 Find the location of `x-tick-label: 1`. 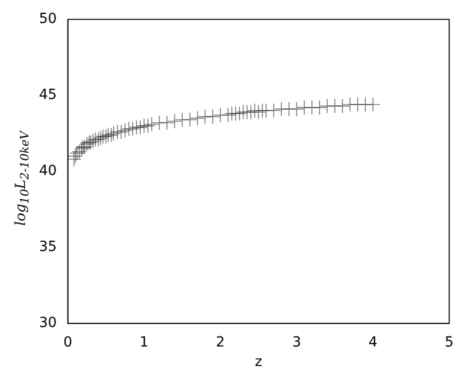

x-tick-label: 1 is located at coordinates (144, 342).